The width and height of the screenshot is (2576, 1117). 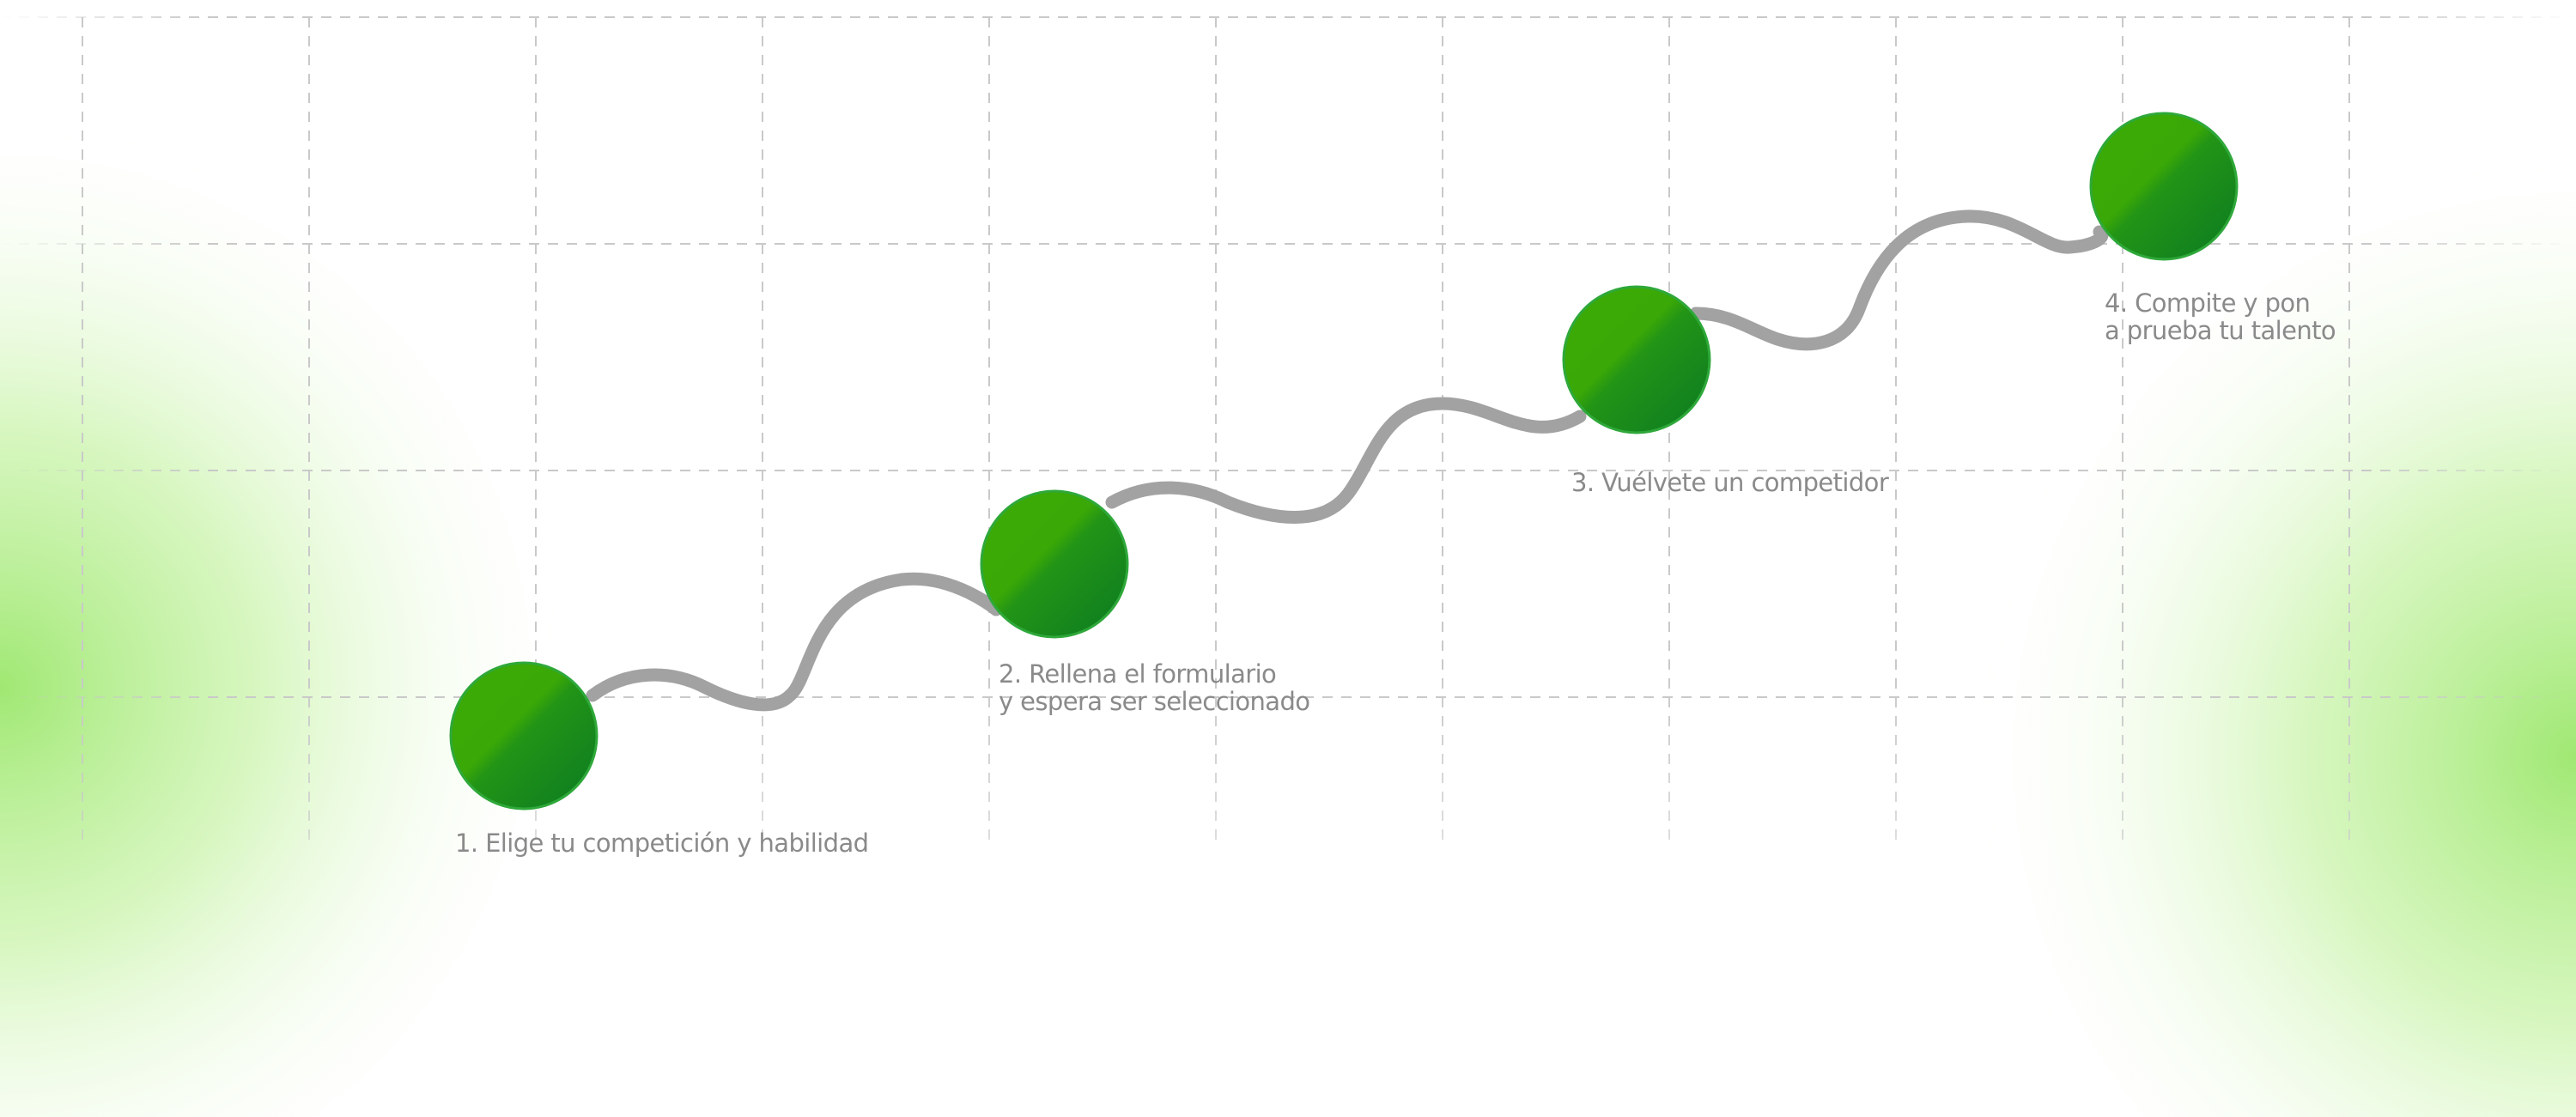 I want to click on step-1-label: 1. Elige tu competición y habilidad, so click(x=662, y=843).